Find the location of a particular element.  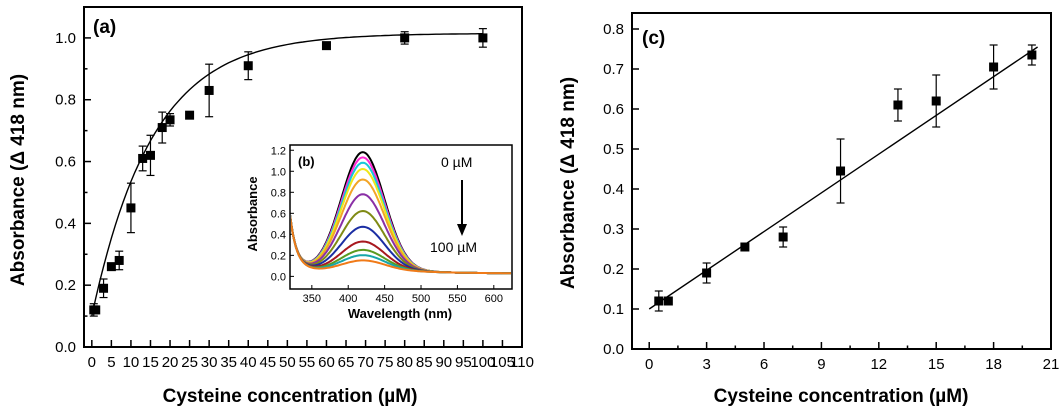

panel-c-letter: (c) is located at coordinates (653, 38).